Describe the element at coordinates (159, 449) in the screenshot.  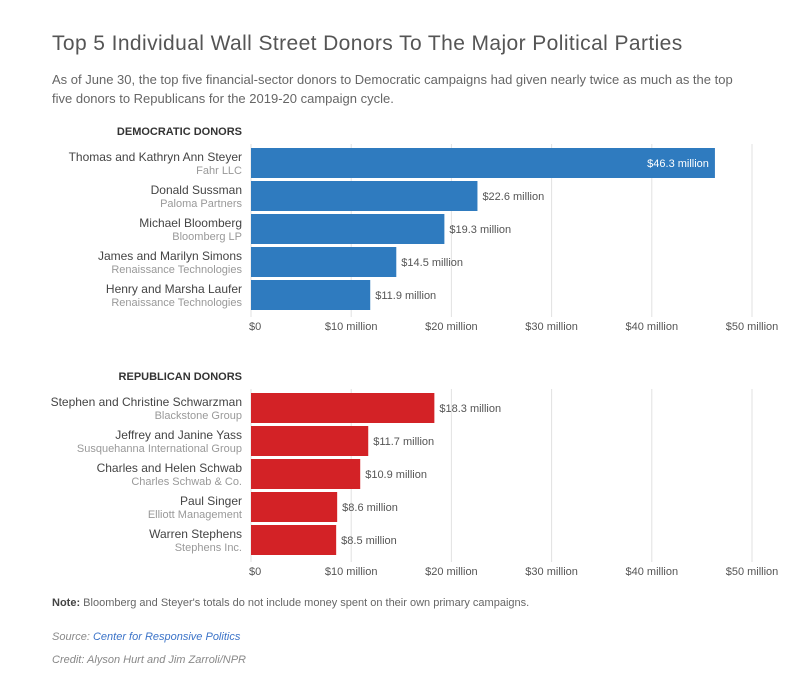
I see `republican-donor-firm: Susquehanna International Group` at that location.